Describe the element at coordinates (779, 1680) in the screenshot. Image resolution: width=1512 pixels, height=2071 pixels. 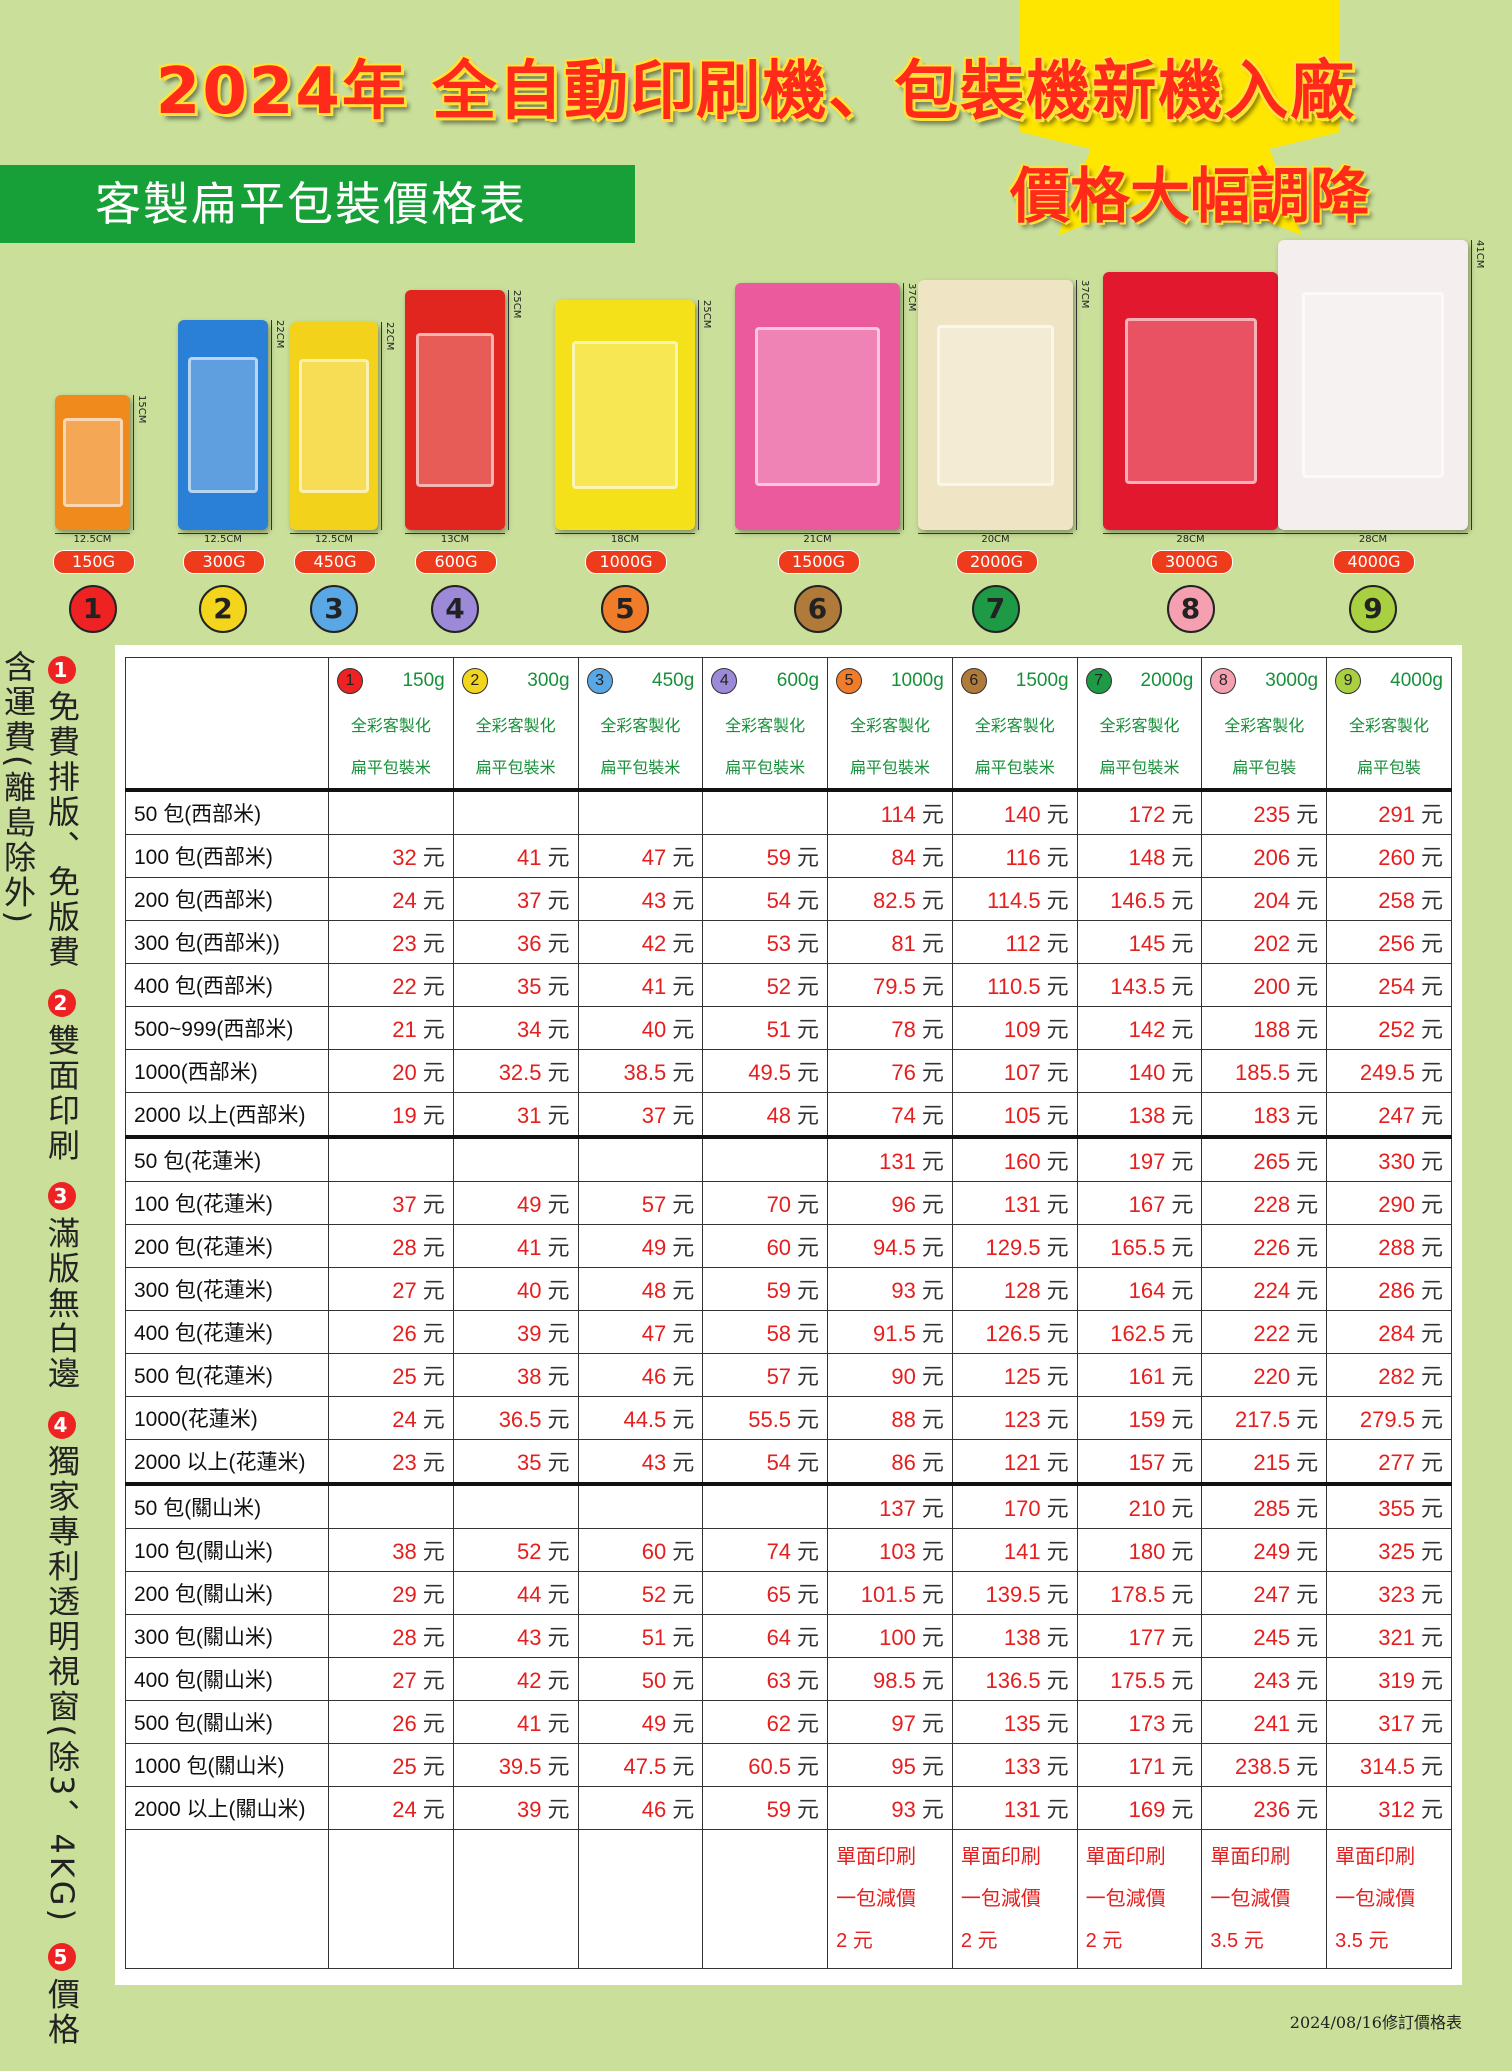
I see `price-value: 63` at that location.